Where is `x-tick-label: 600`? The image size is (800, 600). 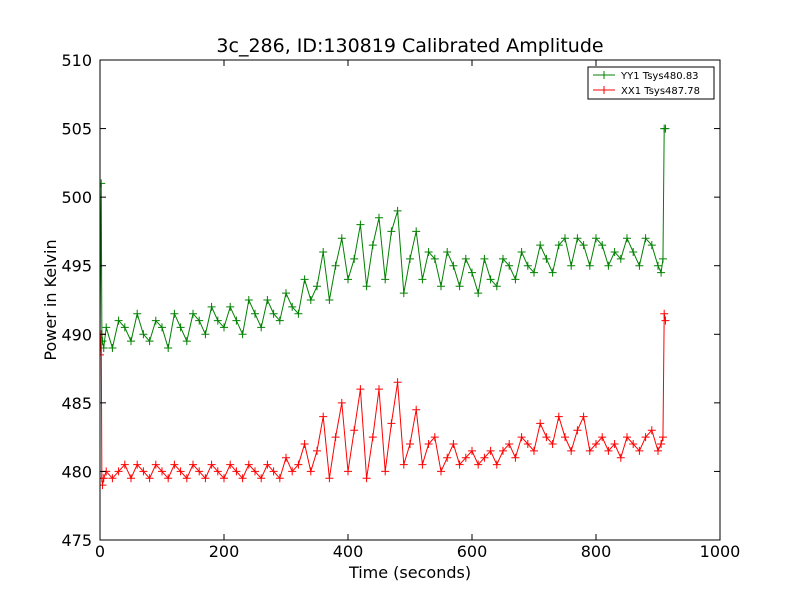
x-tick-label: 600 is located at coordinates (472, 551).